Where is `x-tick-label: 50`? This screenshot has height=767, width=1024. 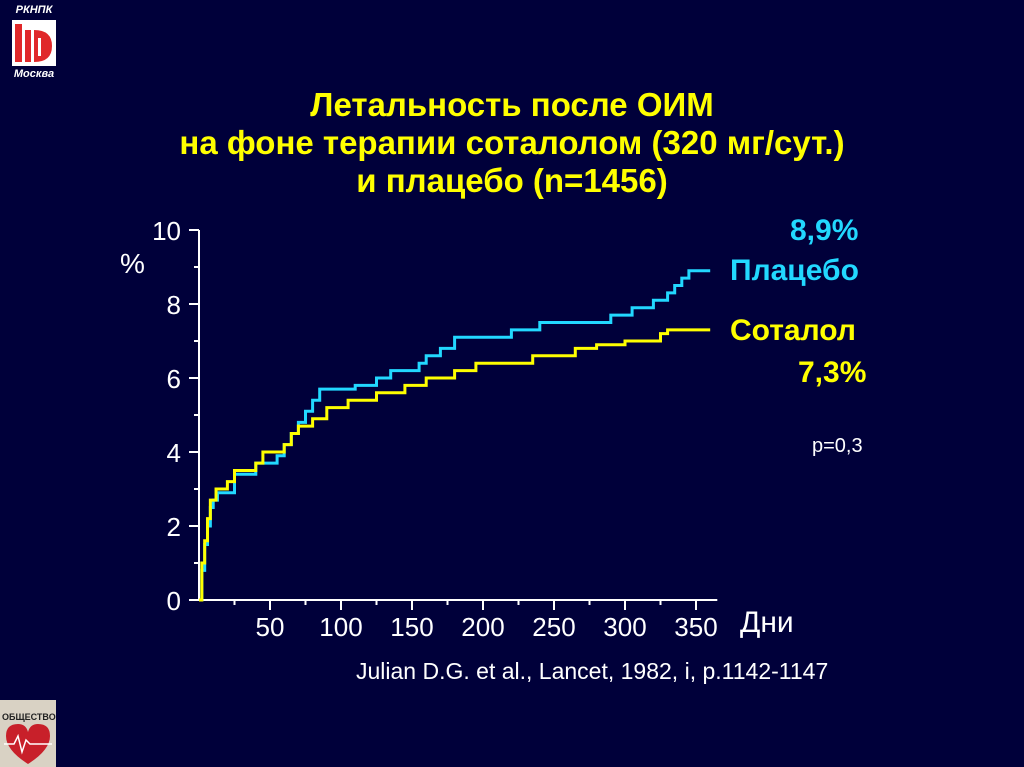 x-tick-label: 50 is located at coordinates (270, 627).